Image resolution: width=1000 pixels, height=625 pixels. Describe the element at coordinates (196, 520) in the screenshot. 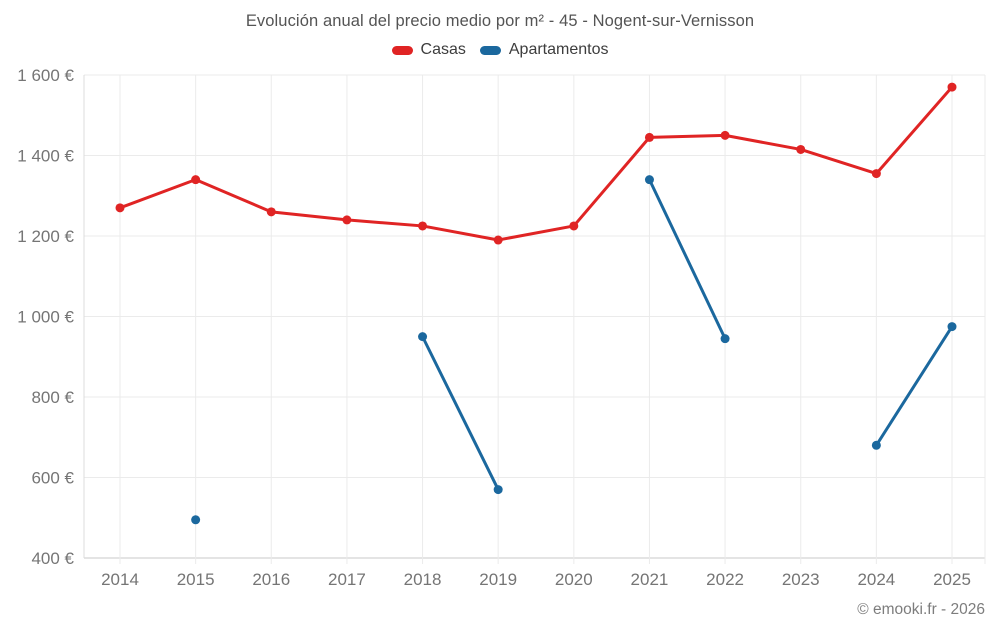

I see `apartamentos-point-2015` at that location.